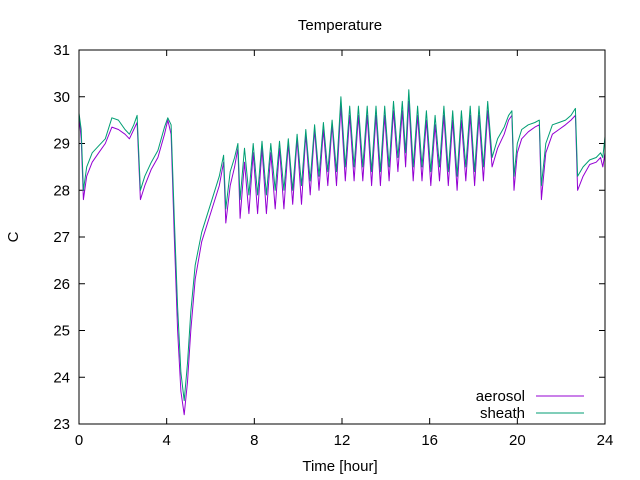 The height and width of the screenshot is (480, 640). I want to click on x-tick-label: 12, so click(342, 440).